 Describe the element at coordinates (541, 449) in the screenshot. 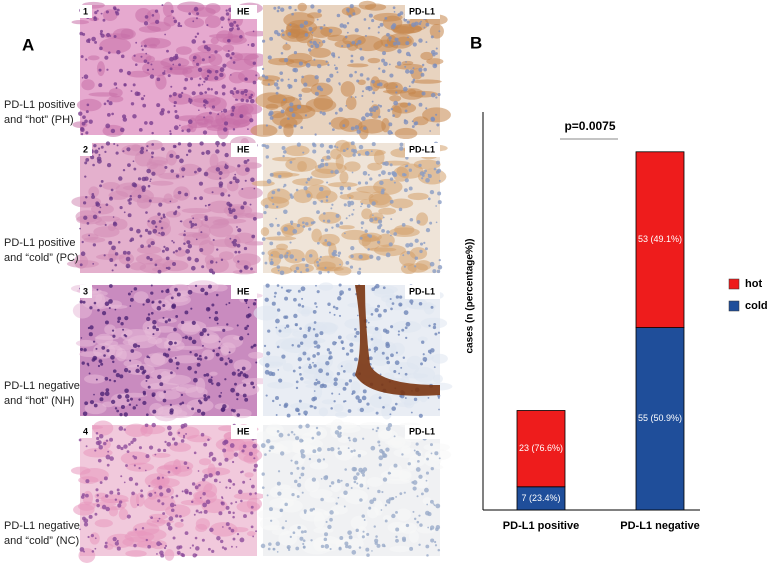

I see `bar-segment` at that location.